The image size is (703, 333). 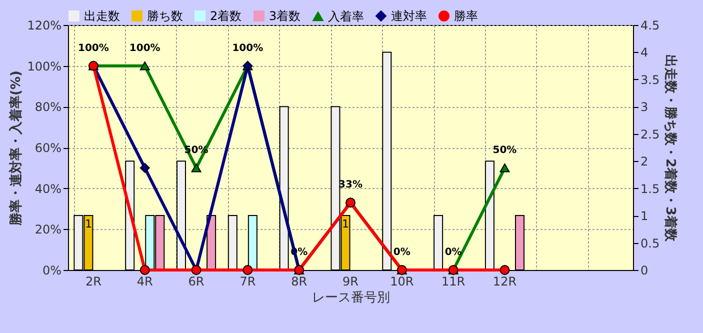 I want to click on x-tick-label: 9R, so click(x=350, y=281).